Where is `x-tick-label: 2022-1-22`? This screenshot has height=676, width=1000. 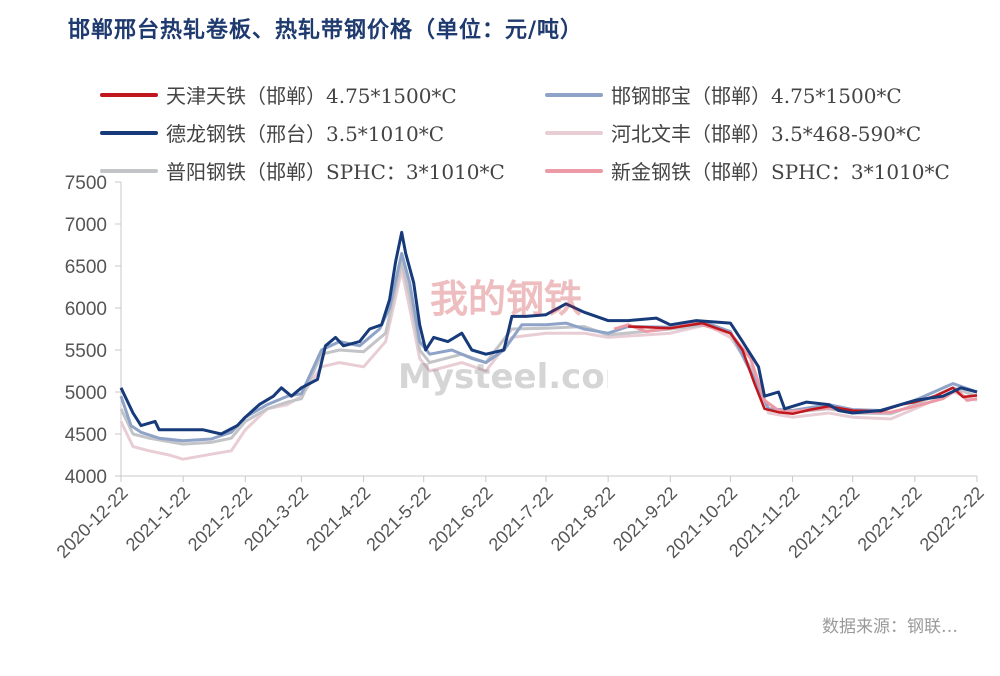
x-tick-label: 2022-1-22 is located at coordinates (890, 519).